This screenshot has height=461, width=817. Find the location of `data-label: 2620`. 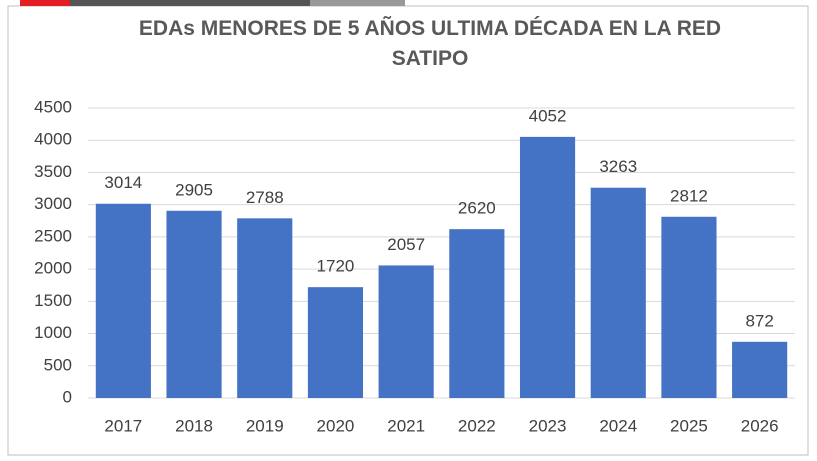

data-label: 2620 is located at coordinates (477, 208).